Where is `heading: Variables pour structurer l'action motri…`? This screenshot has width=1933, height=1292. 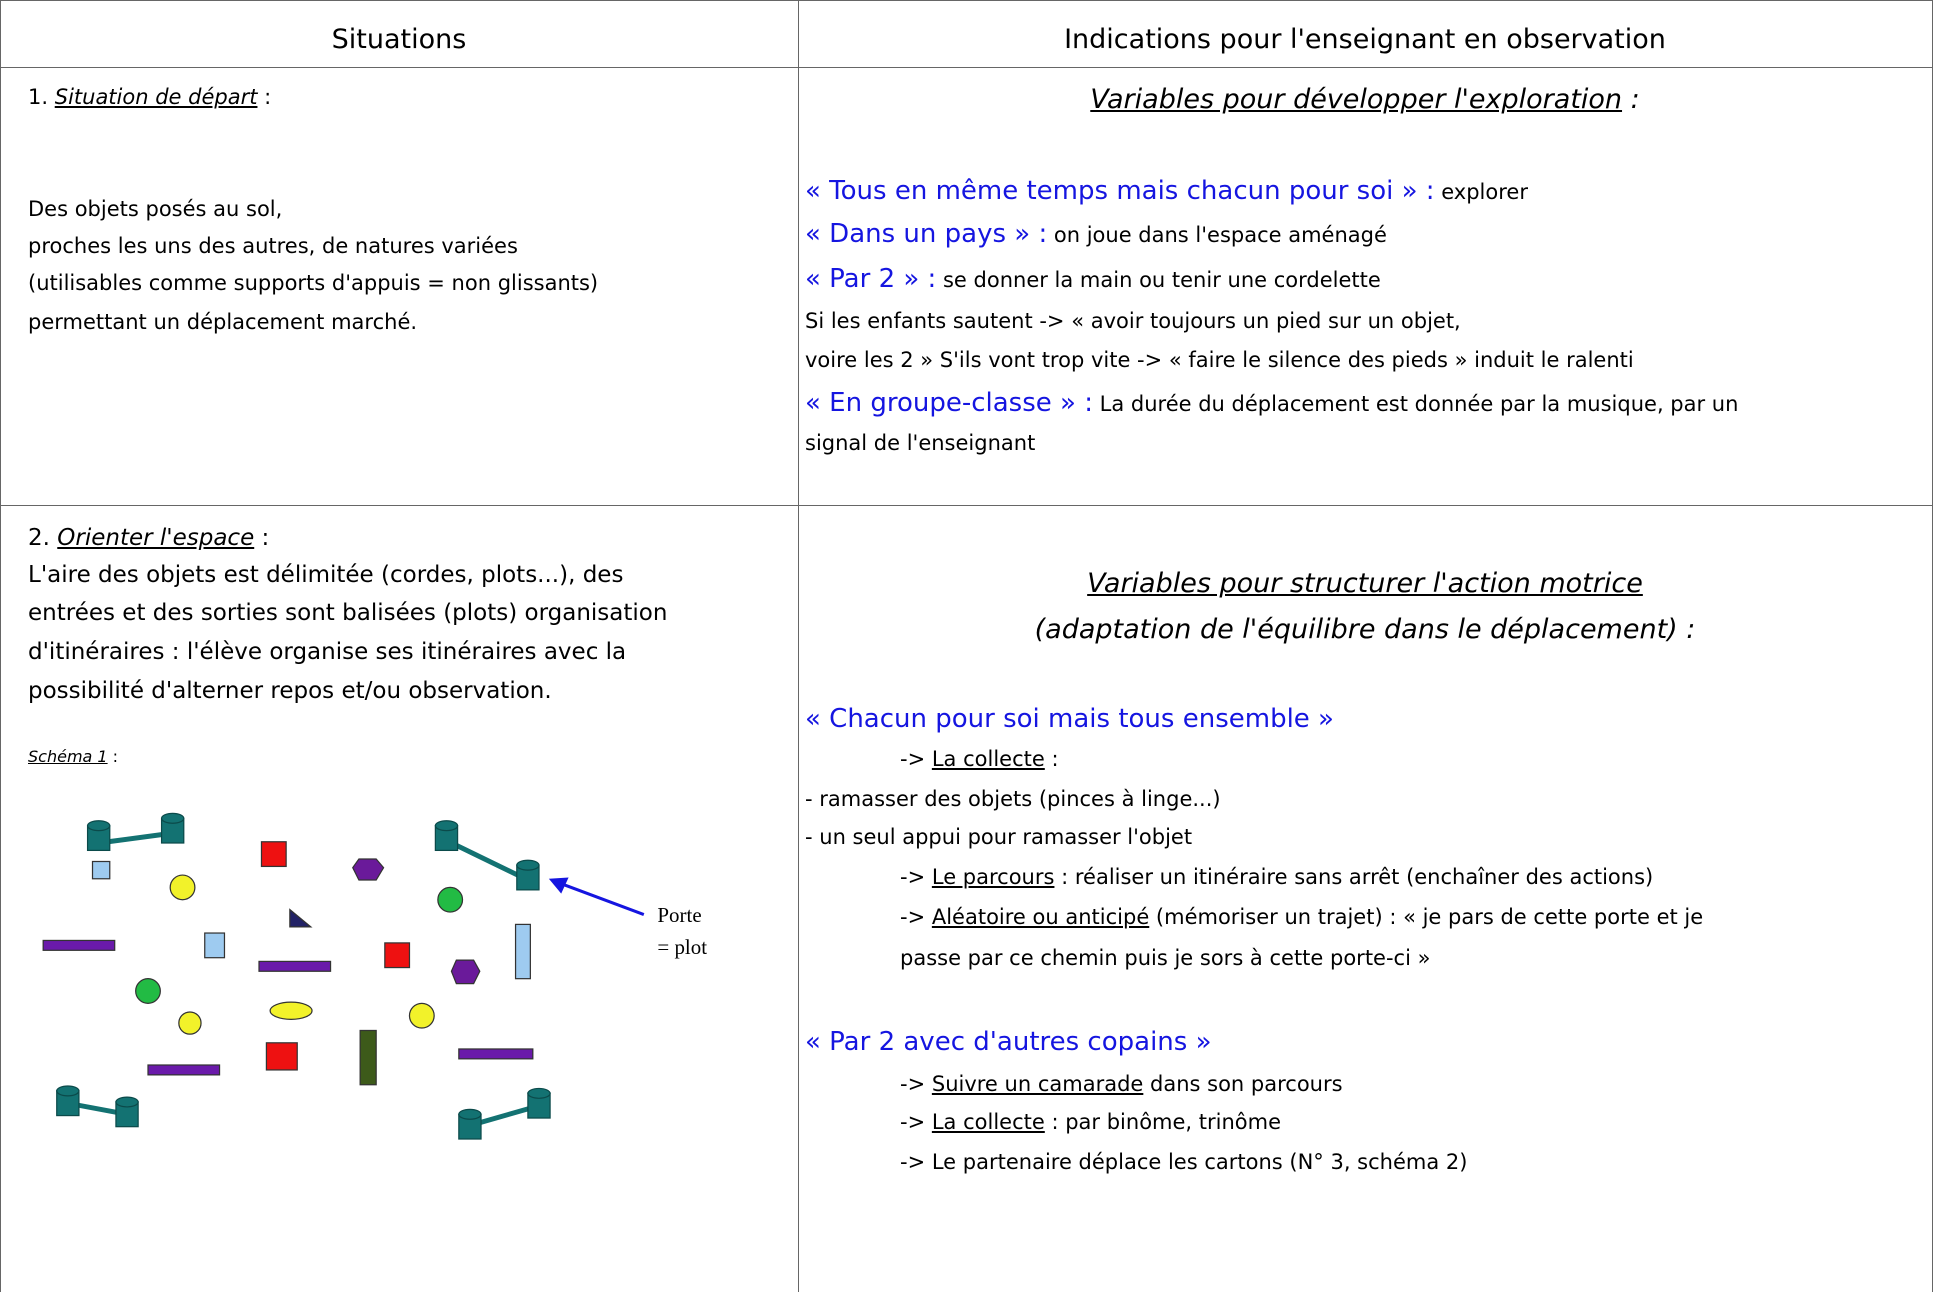 heading: Variables pour structurer l'action motri… is located at coordinates (1365, 583).